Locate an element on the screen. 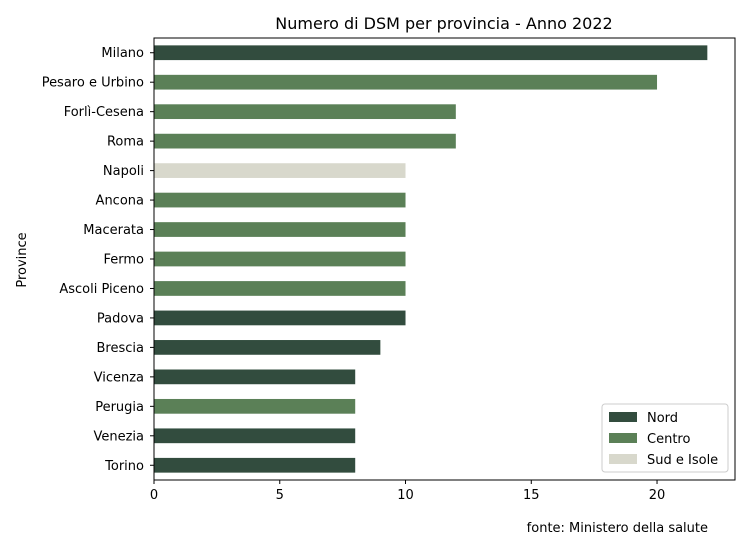 This screenshot has width=750, height=550. bar-torino is located at coordinates (255, 465).